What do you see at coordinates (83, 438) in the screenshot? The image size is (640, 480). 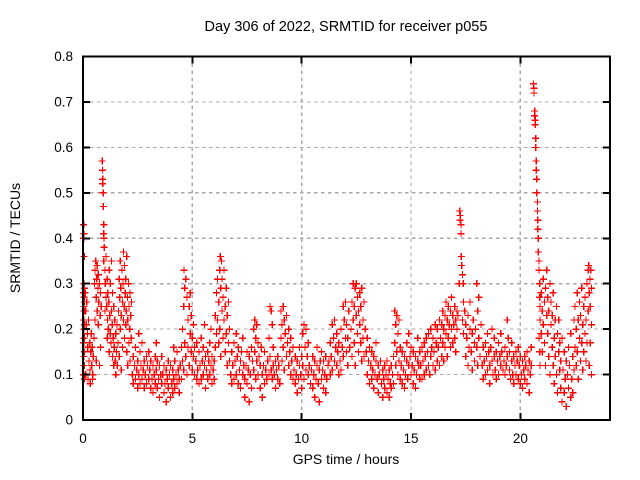 I see `x-tick-label: 0` at bounding box center [83, 438].